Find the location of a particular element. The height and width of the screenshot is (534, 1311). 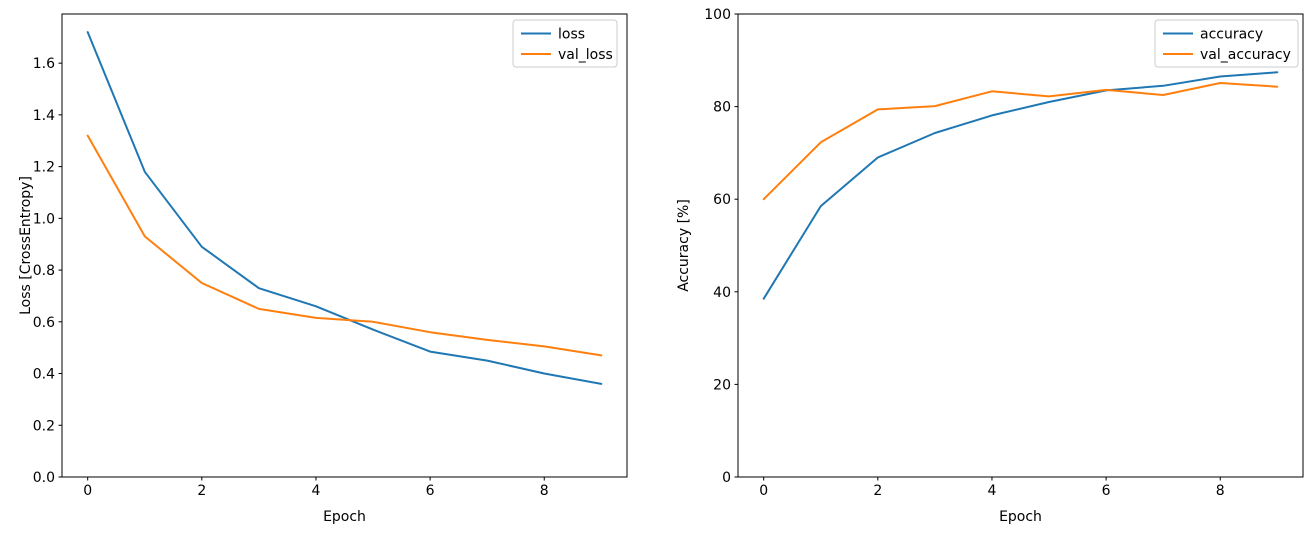

y-tick-label: 0.0 is located at coordinates (44, 478).